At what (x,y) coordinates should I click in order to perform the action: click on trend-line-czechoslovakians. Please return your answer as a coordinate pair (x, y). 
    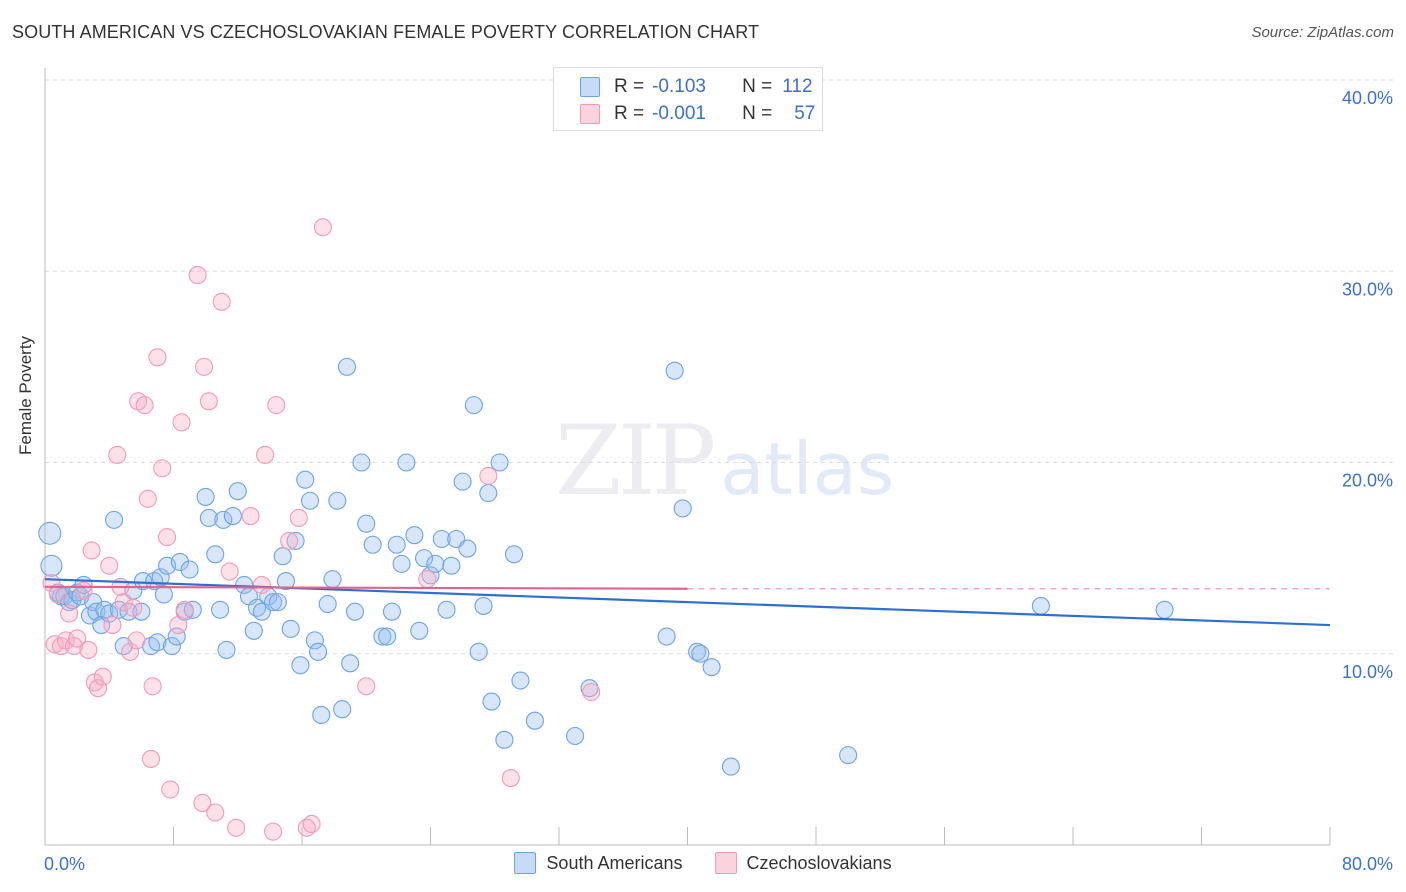
    Looking at the image, I should click on (366, 587).